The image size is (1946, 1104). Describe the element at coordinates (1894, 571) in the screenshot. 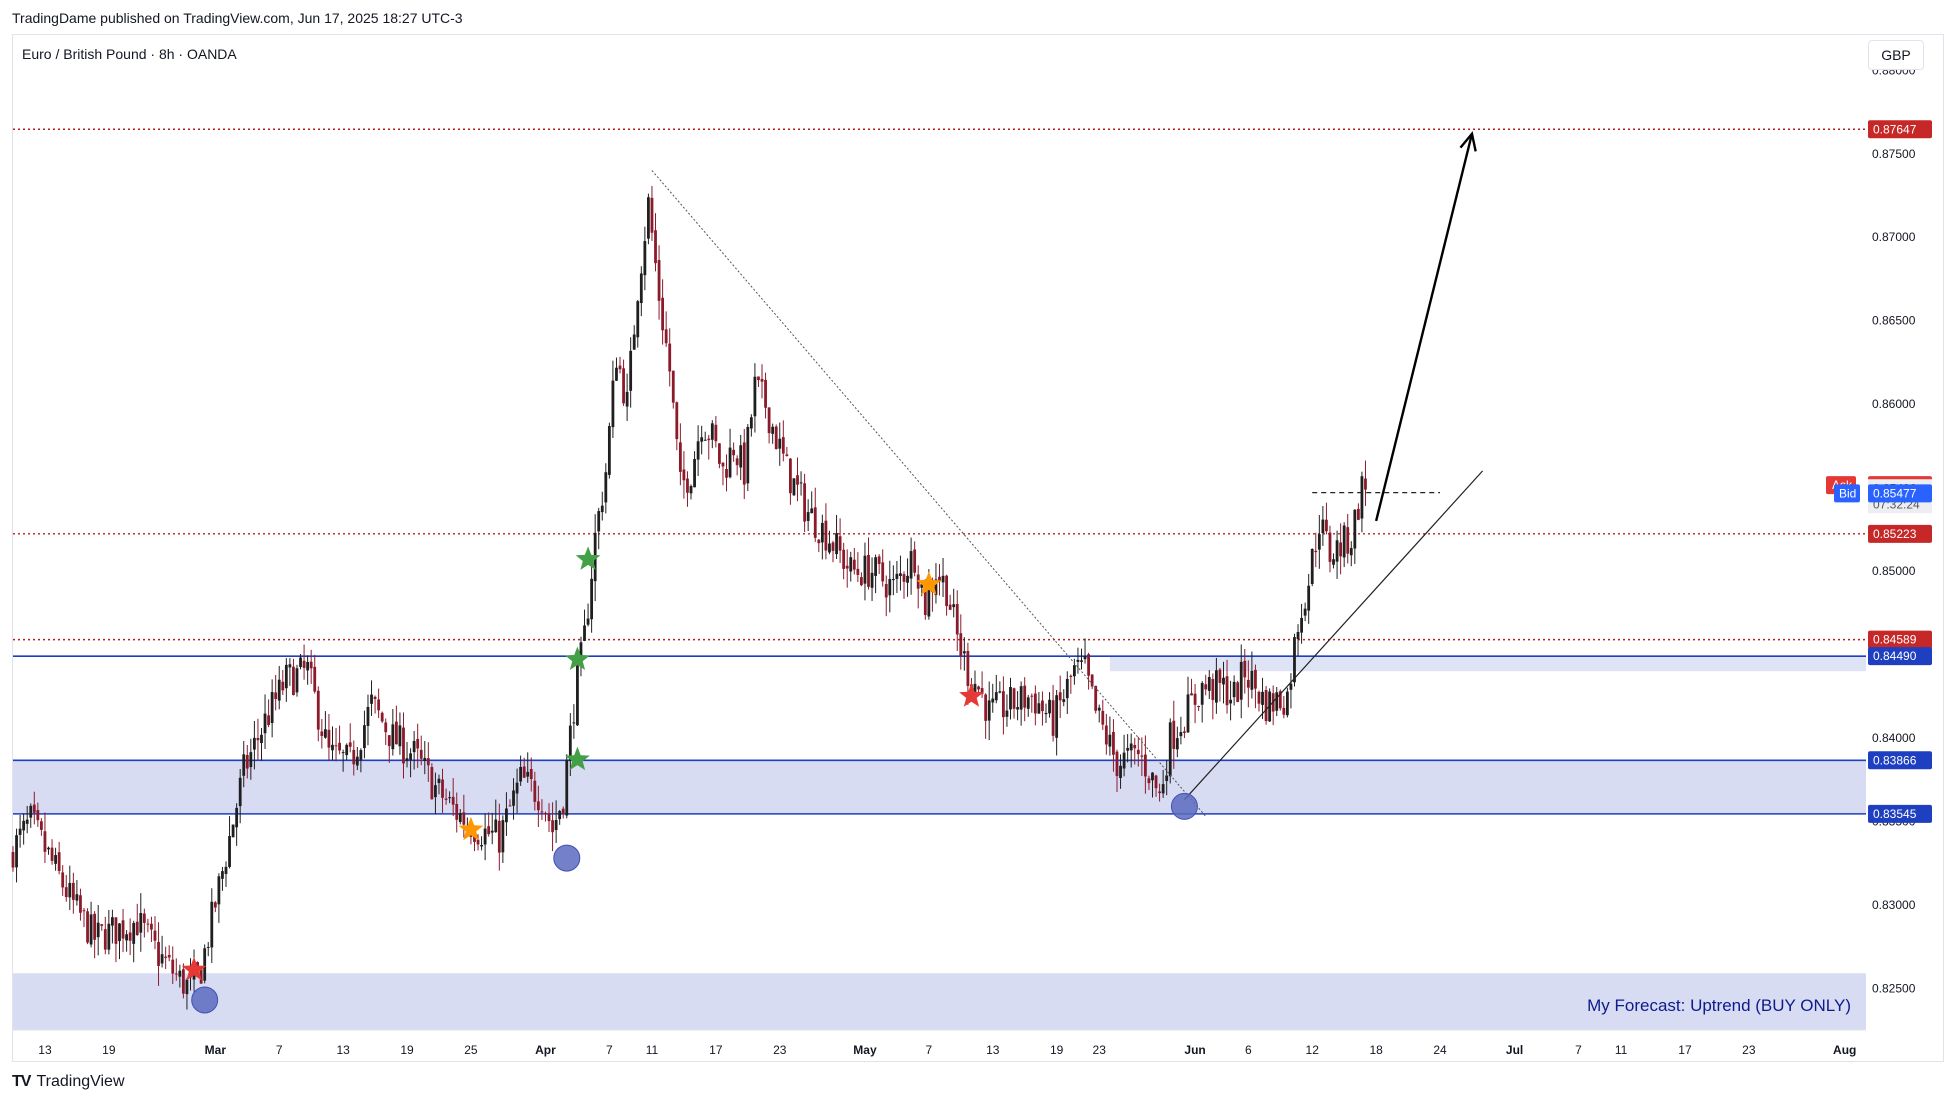

I see `y-tick-label: 0.85000` at that location.